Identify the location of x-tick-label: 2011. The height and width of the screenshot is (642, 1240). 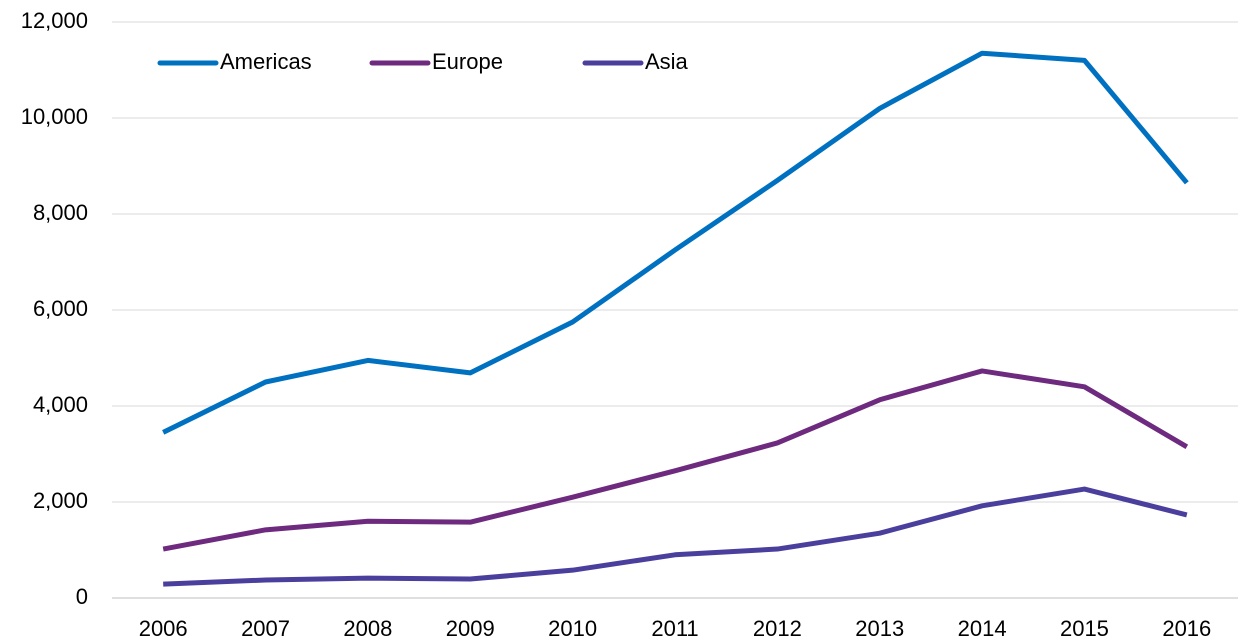
(674, 628).